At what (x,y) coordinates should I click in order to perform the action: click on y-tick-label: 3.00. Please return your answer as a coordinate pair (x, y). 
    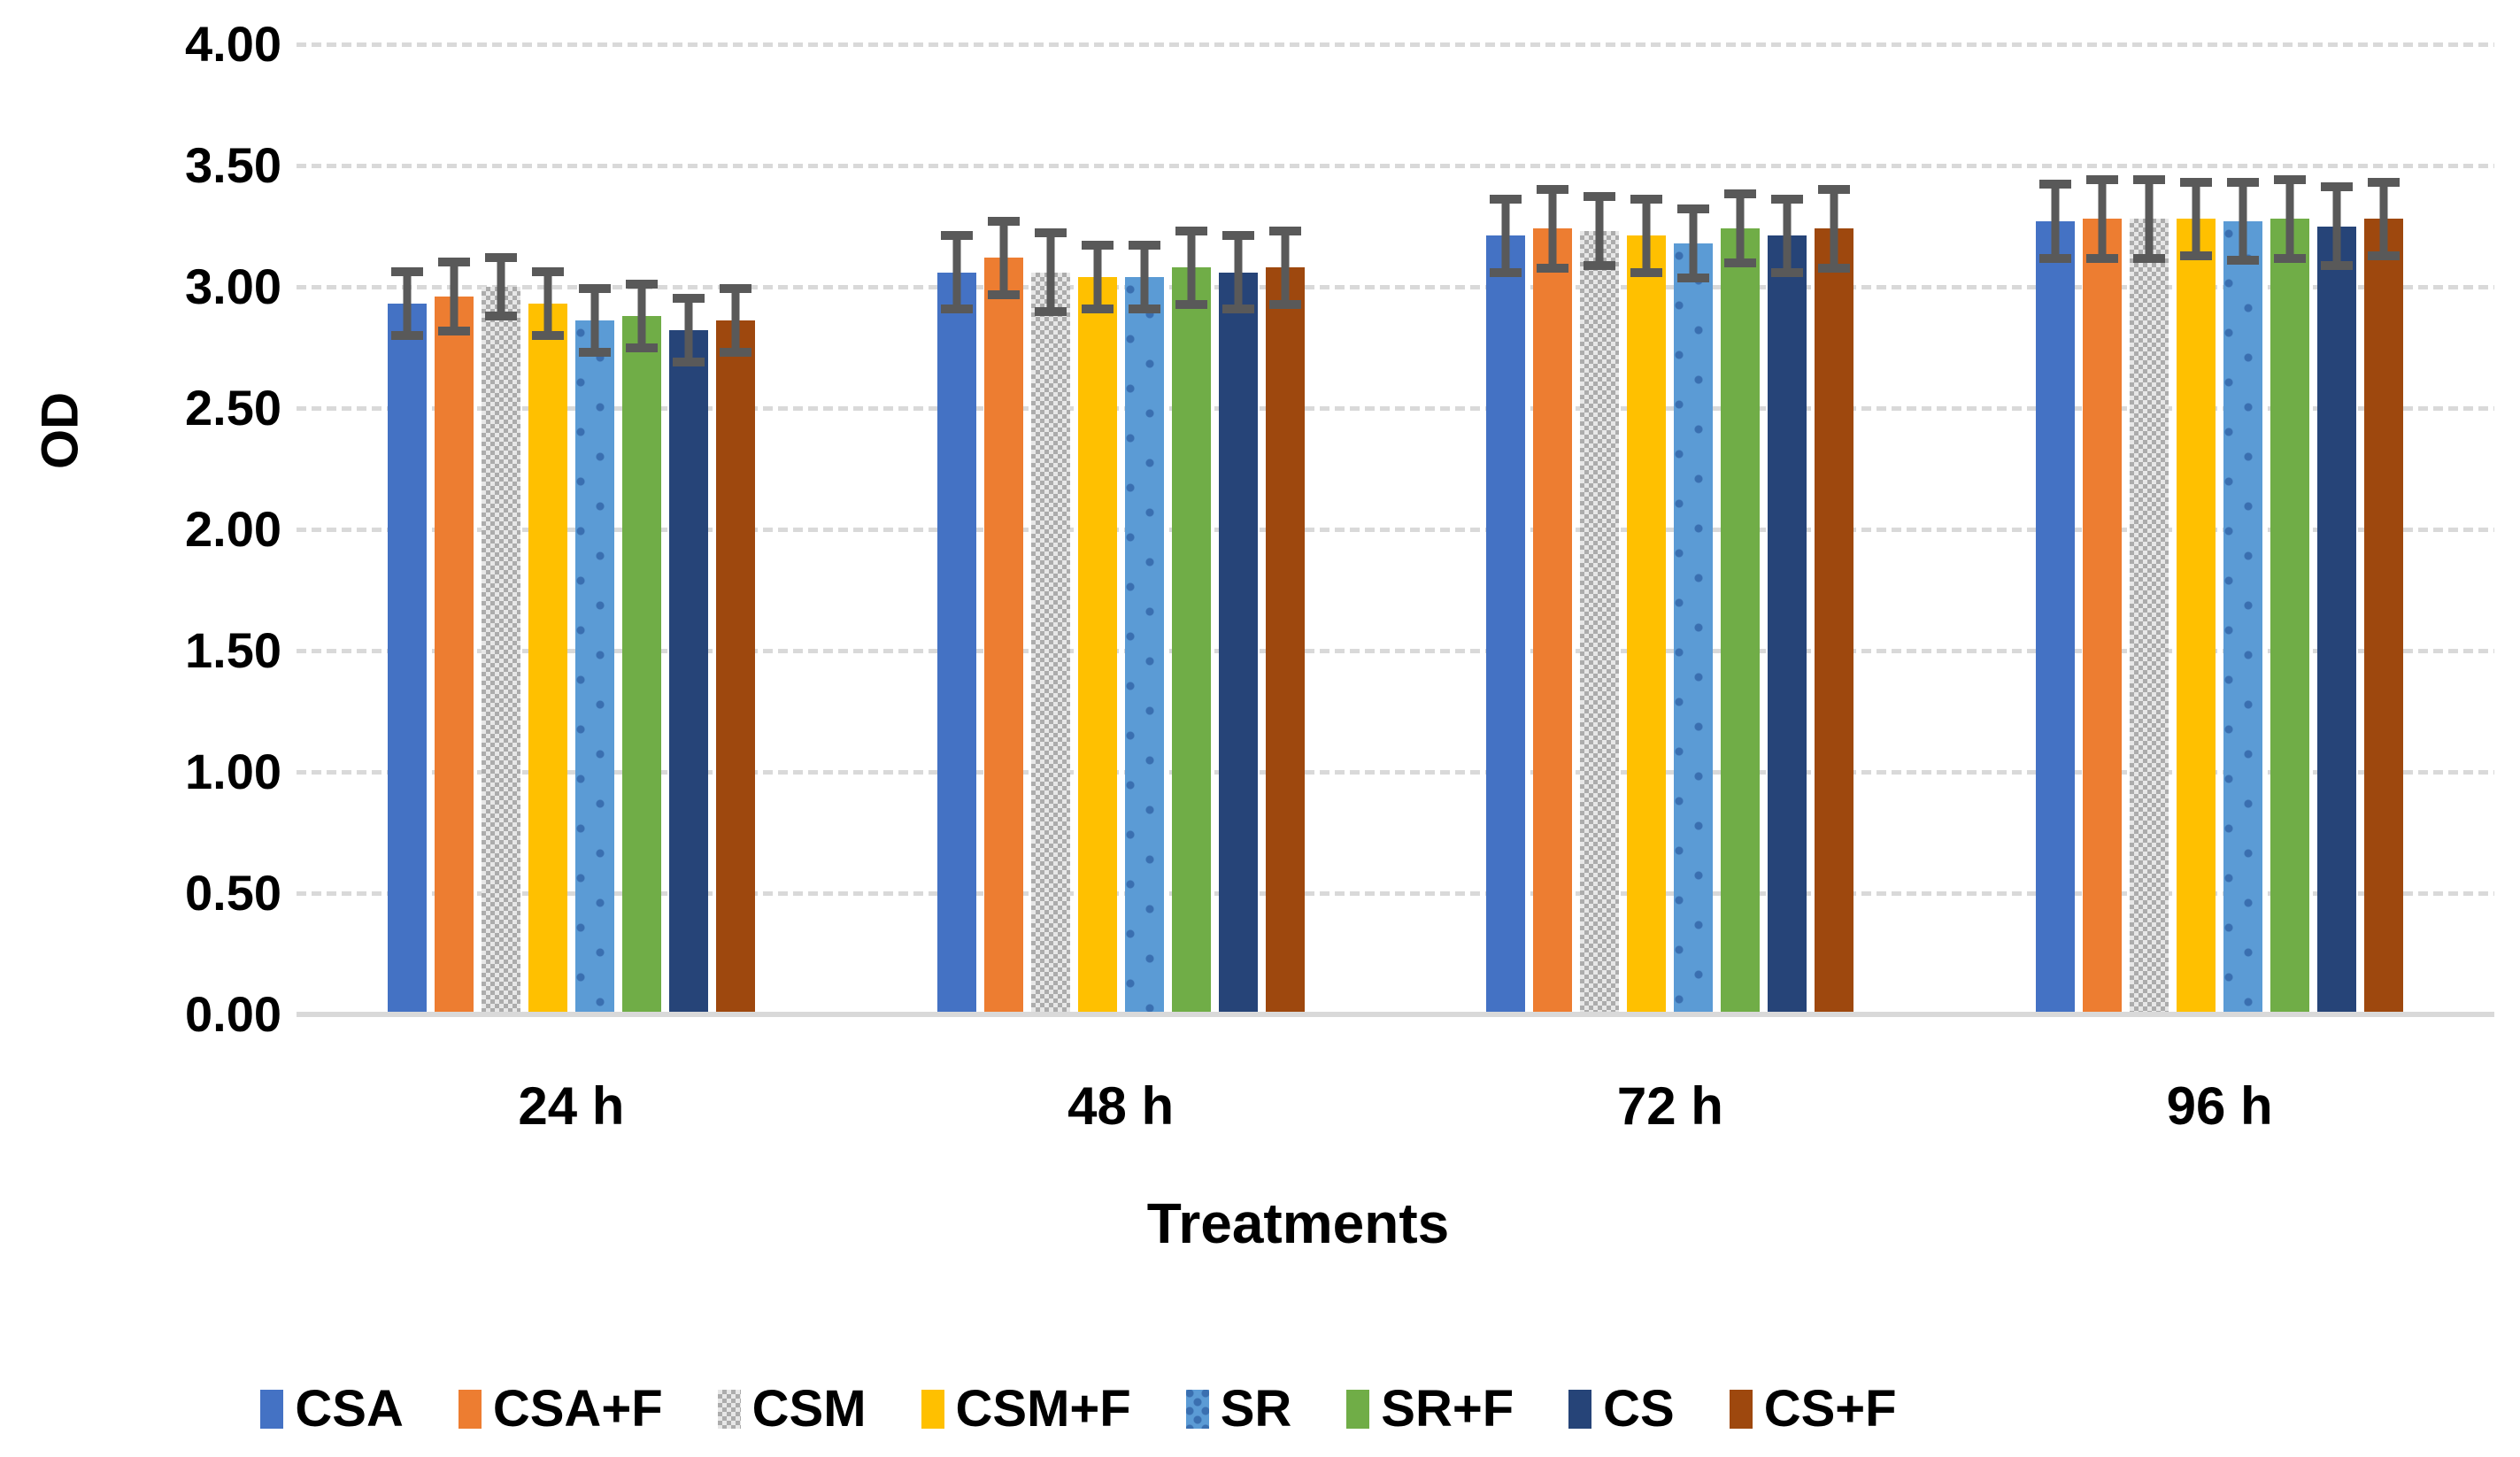
    Looking at the image, I should click on (233, 286).